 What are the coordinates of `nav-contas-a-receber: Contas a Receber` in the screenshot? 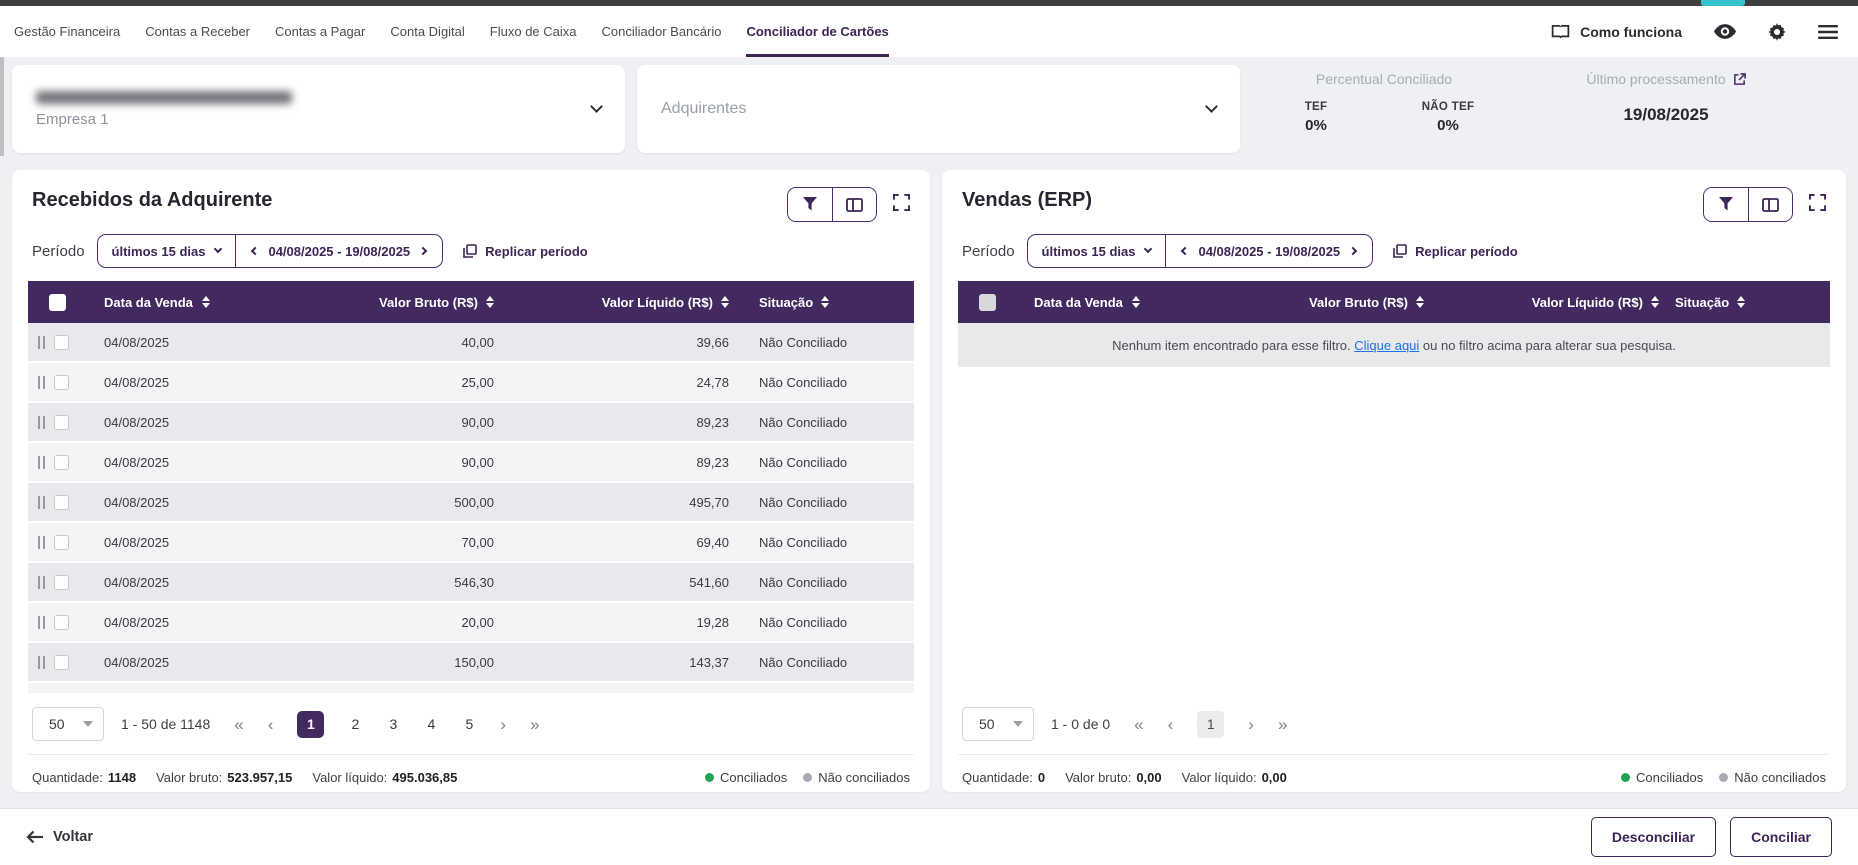 It's located at (198, 31).